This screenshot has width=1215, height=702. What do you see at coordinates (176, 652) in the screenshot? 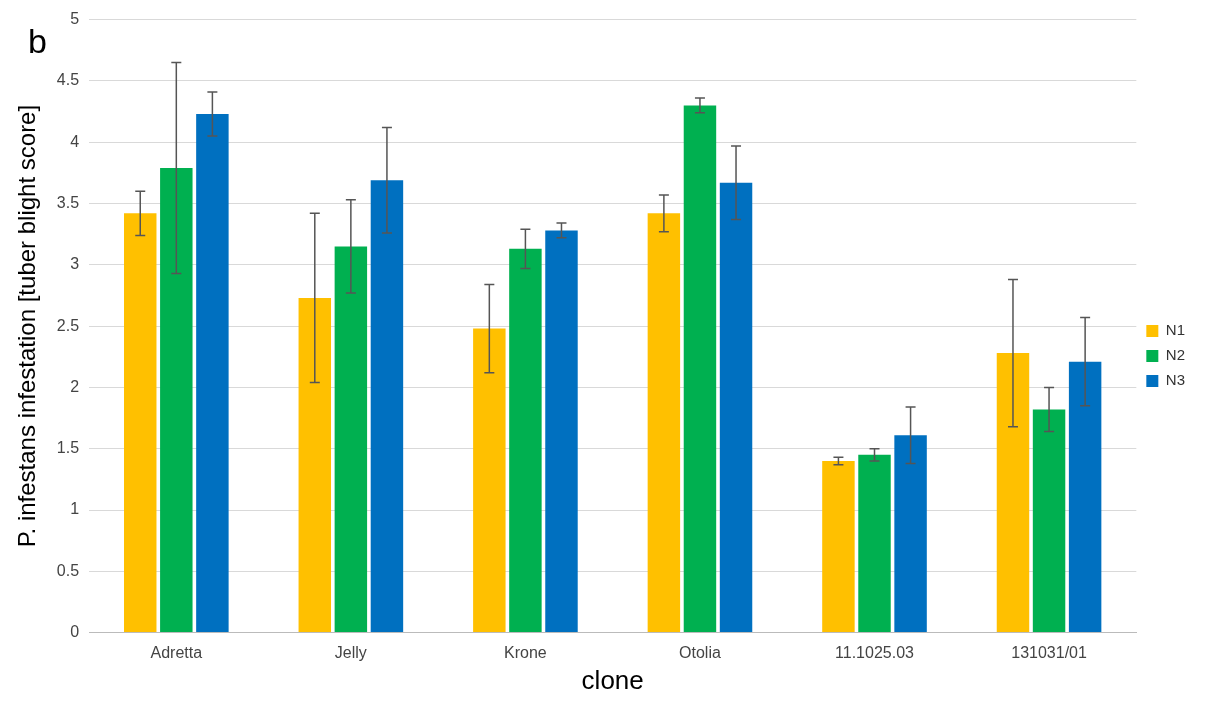
I see `x-tick-label: Adretta` at bounding box center [176, 652].